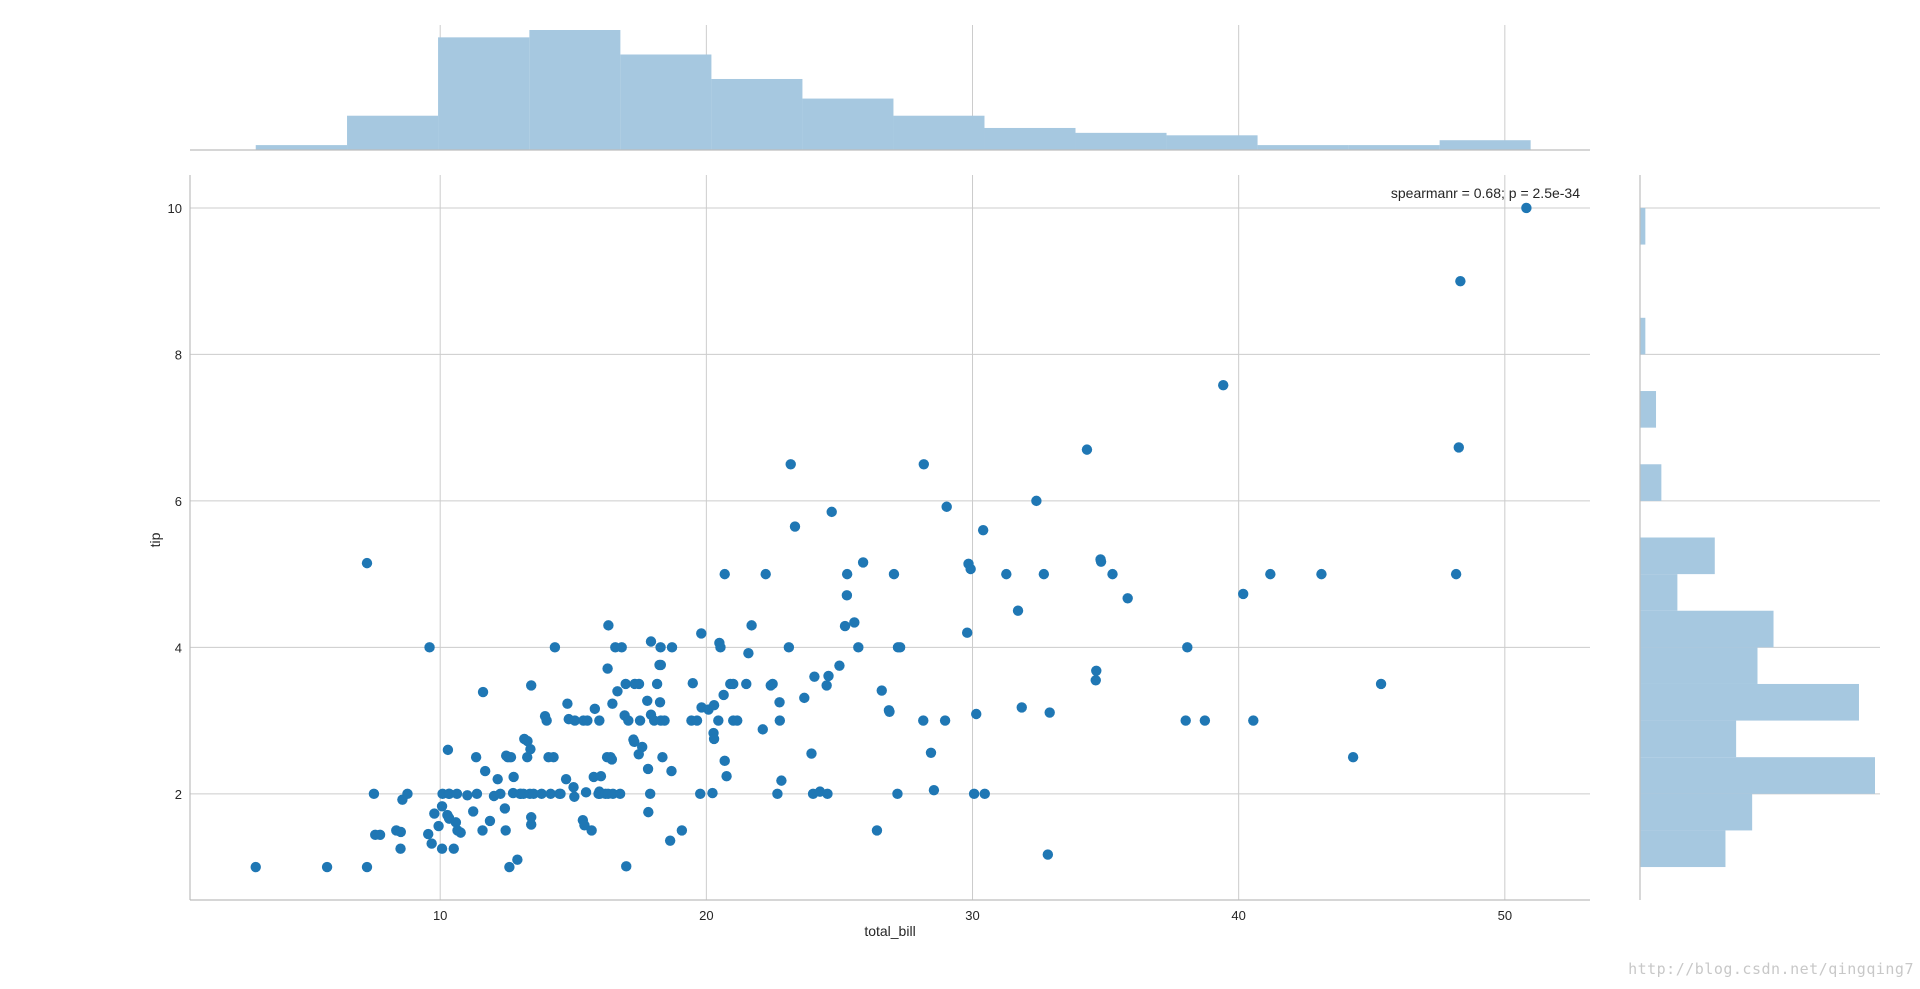 The height and width of the screenshot is (989, 1920). I want to click on x-tick-label: 40, so click(1238, 915).